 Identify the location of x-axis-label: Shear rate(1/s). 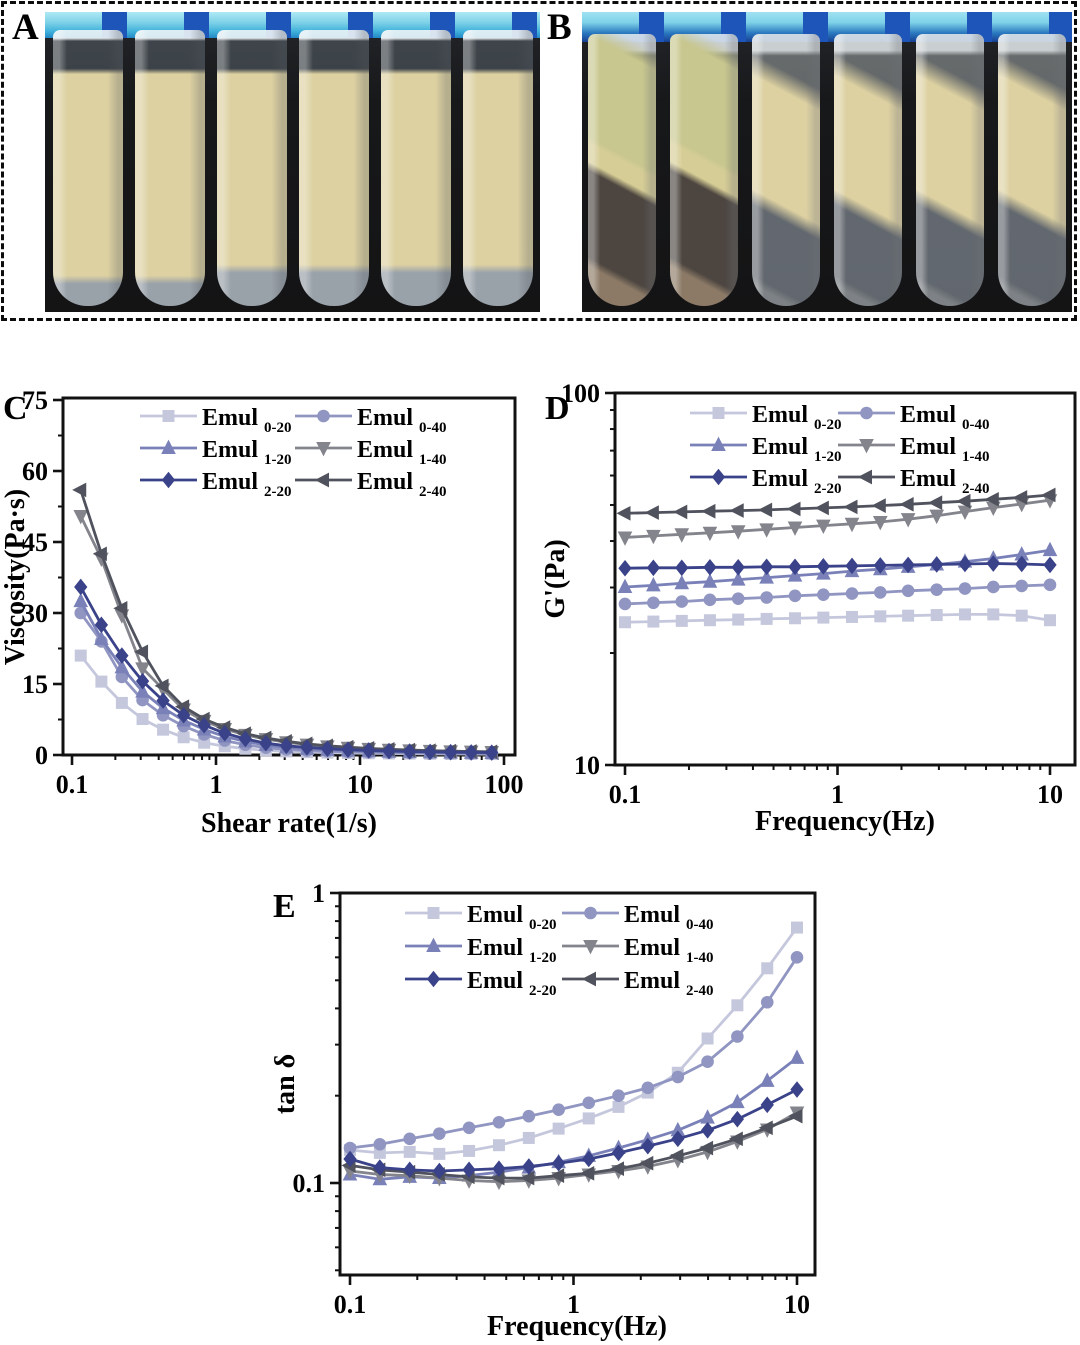
(289, 823).